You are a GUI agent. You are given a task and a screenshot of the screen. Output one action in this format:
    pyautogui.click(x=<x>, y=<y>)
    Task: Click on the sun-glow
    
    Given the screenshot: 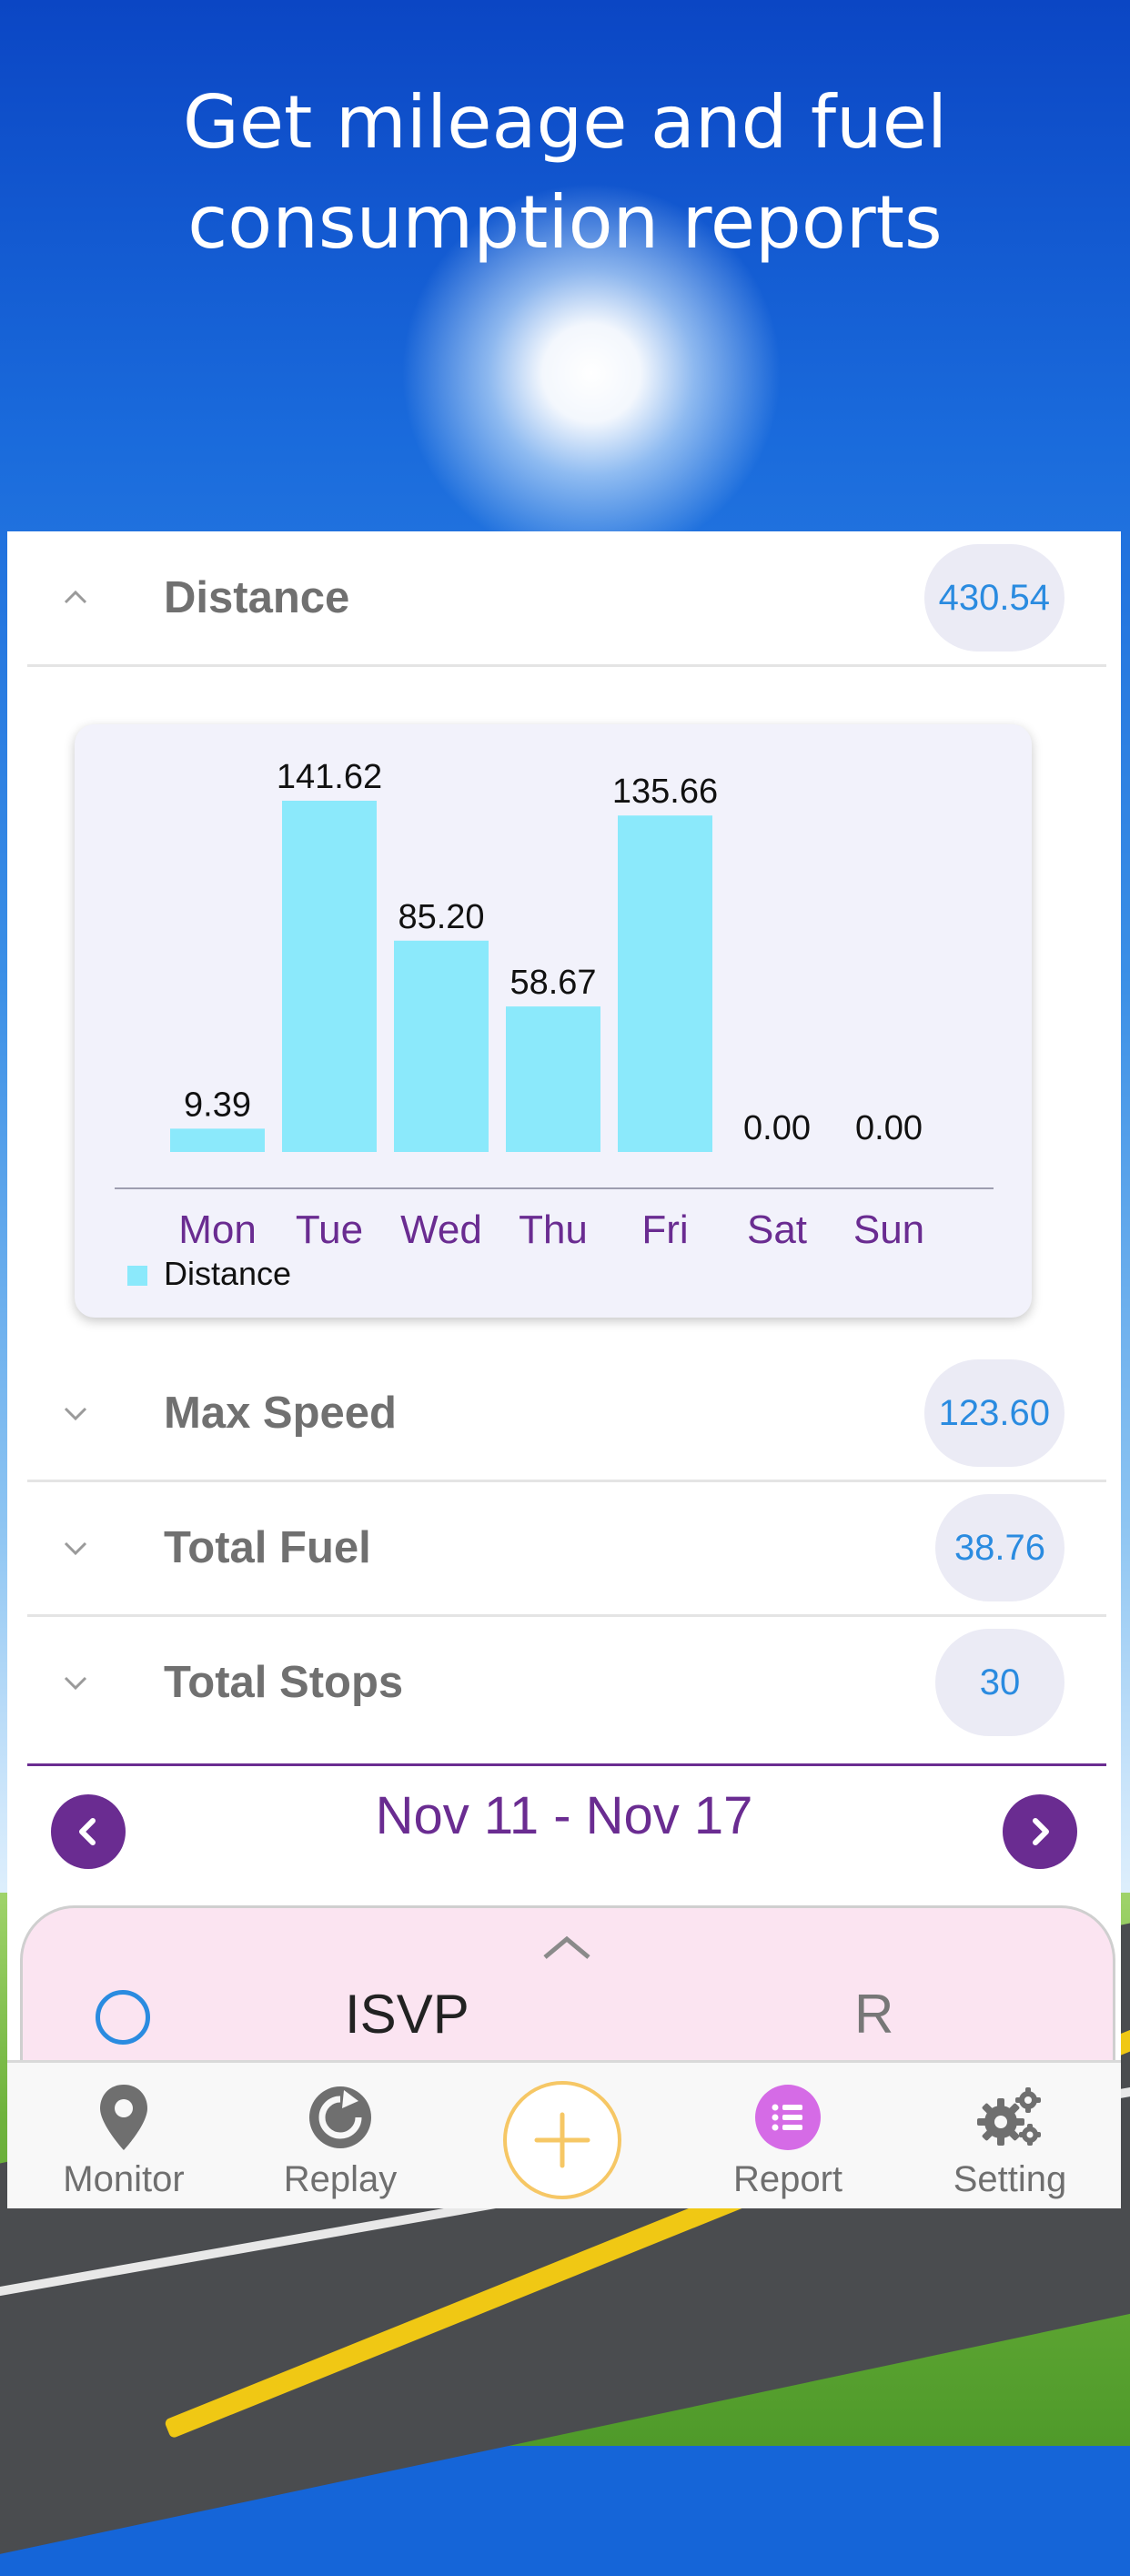 What is the action you would take?
    pyautogui.click(x=591, y=373)
    